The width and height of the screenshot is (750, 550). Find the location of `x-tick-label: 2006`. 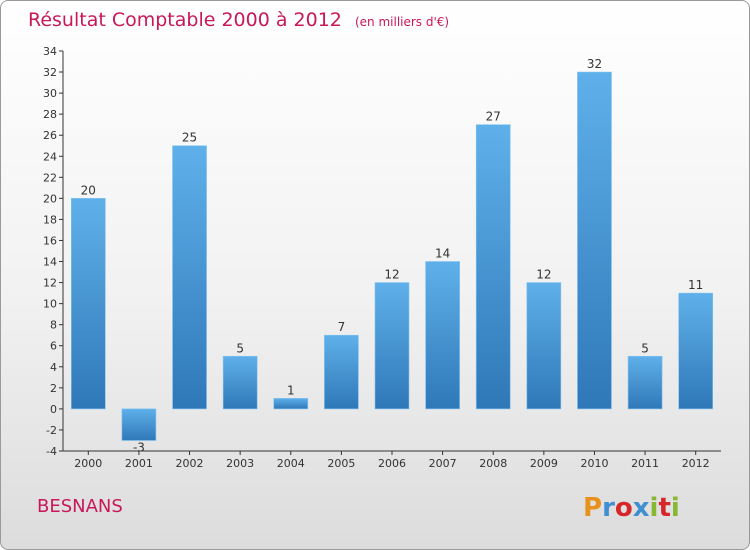

x-tick-label: 2006 is located at coordinates (392, 463).